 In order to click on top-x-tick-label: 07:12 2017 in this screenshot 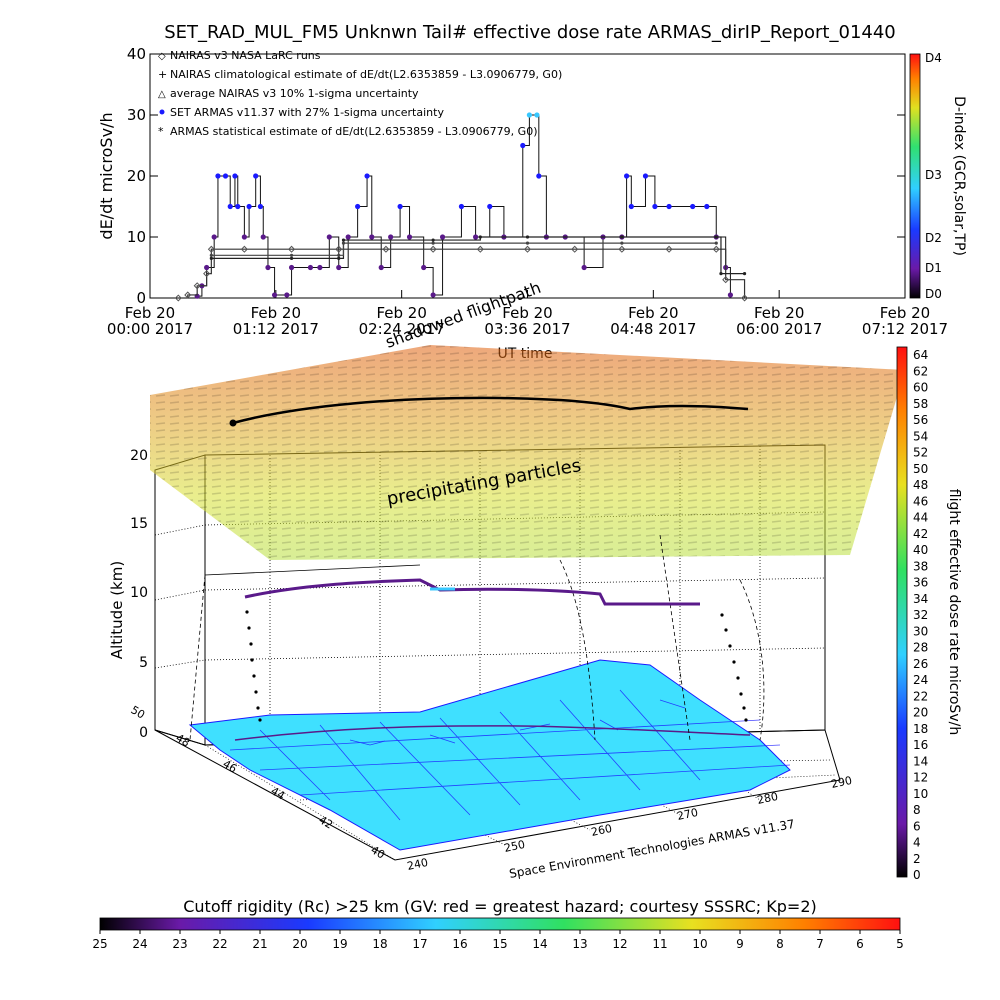, I will do `click(905, 329)`.